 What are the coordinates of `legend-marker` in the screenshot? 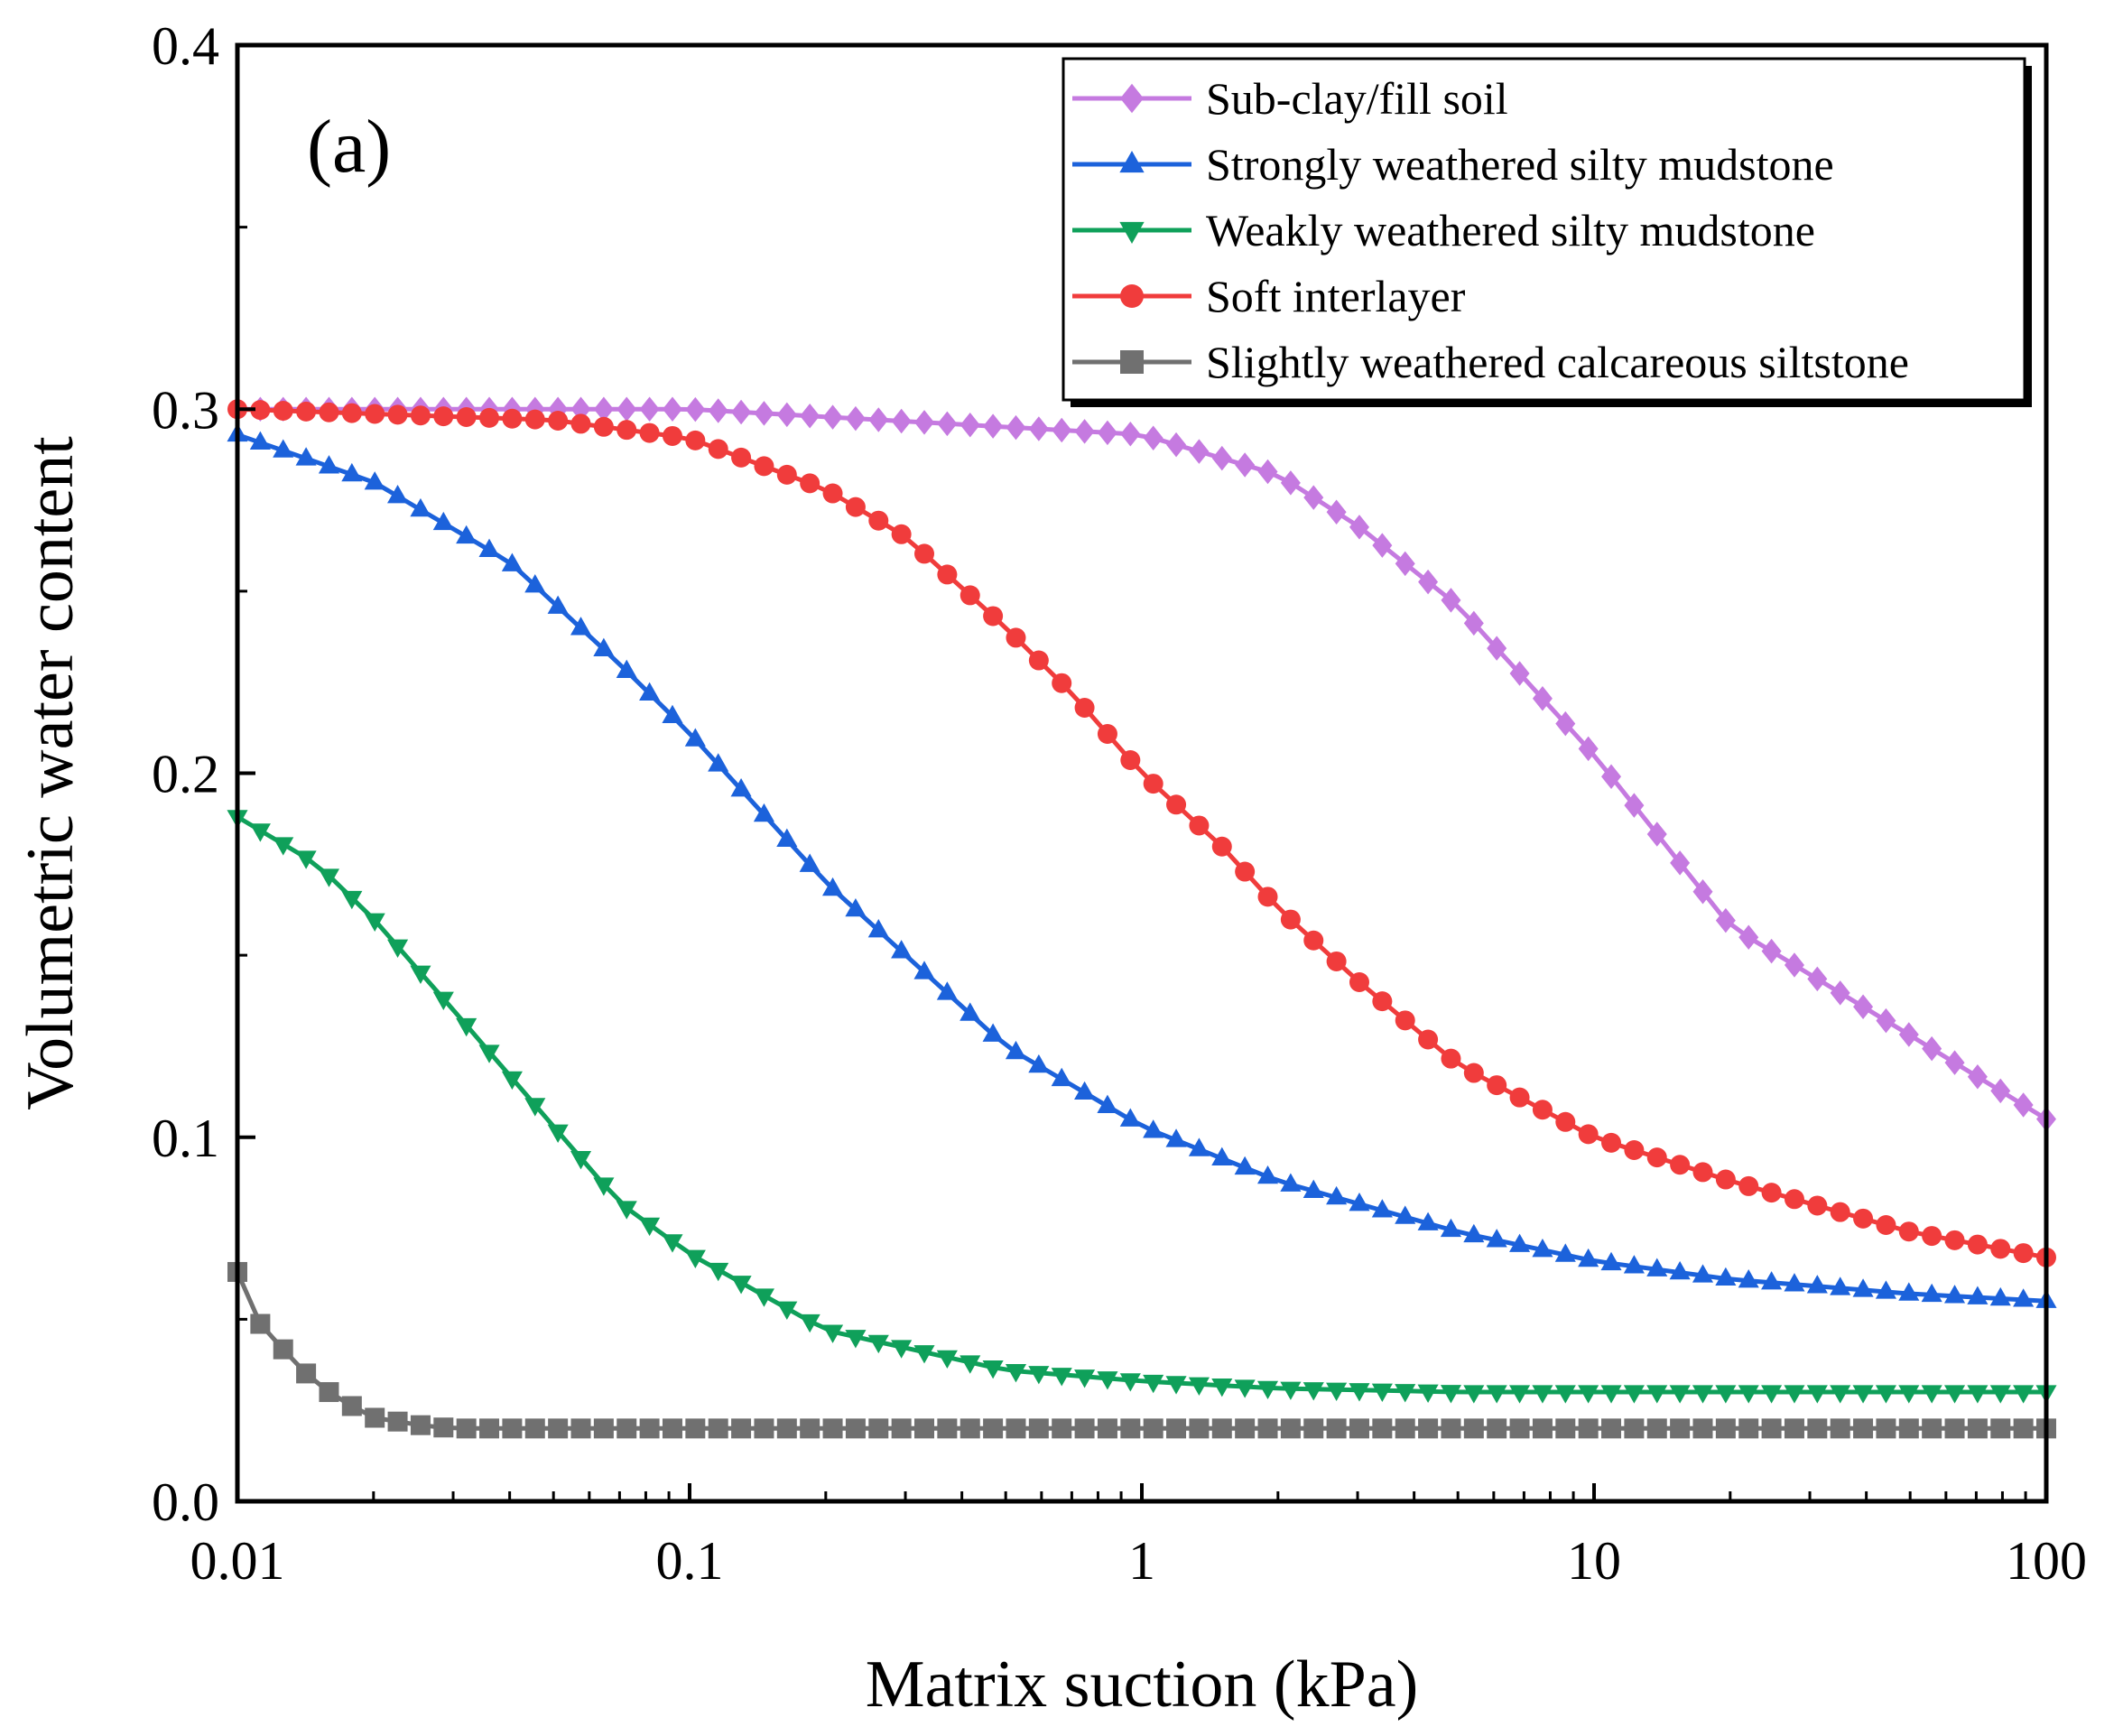 It's located at (1132, 162).